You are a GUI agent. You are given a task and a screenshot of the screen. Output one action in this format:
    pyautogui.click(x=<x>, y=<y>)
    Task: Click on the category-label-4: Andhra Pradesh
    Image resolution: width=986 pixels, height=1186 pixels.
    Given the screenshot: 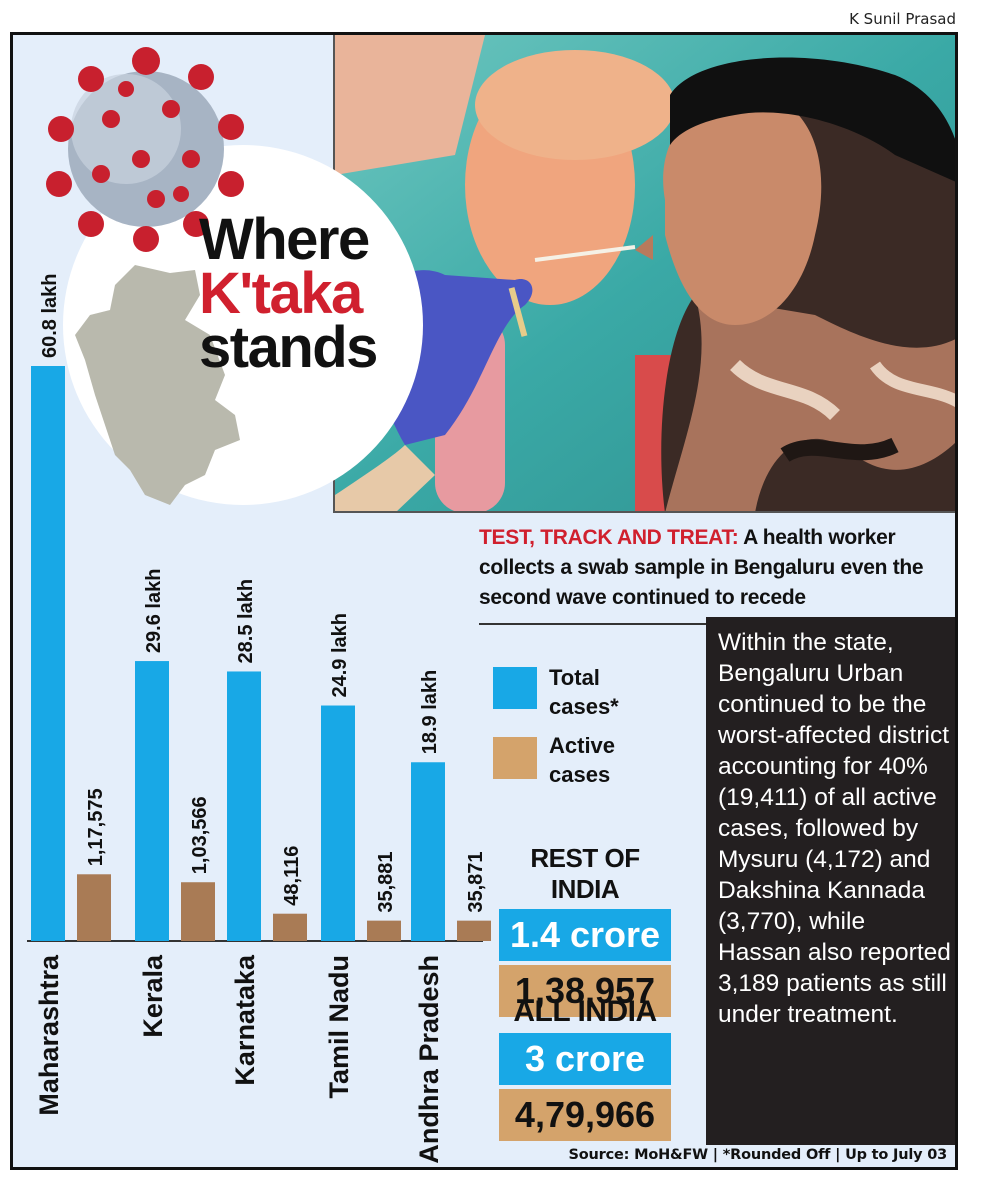 What is the action you would take?
    pyautogui.click(x=429, y=1059)
    